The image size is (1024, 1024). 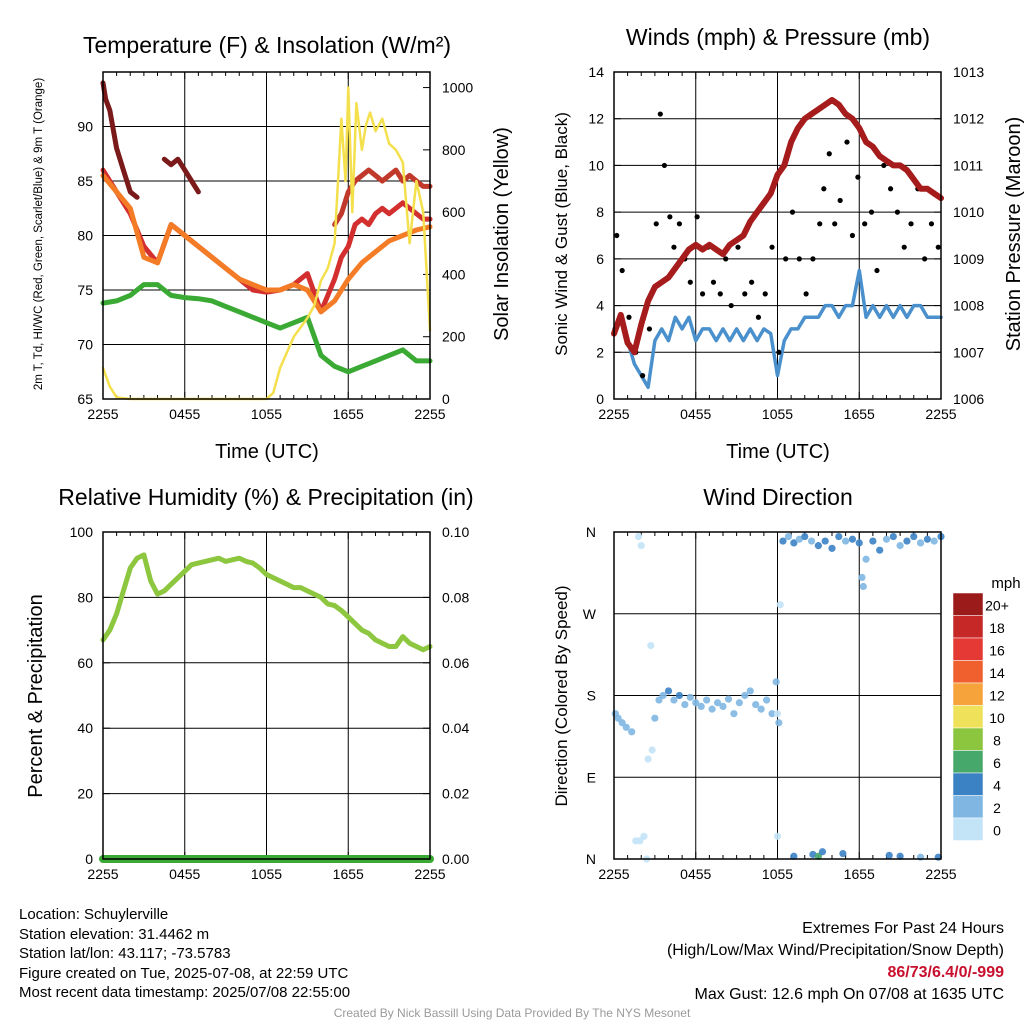 What do you see at coordinates (997, 808) in the screenshot?
I see `wdir-legend-label: 2` at bounding box center [997, 808].